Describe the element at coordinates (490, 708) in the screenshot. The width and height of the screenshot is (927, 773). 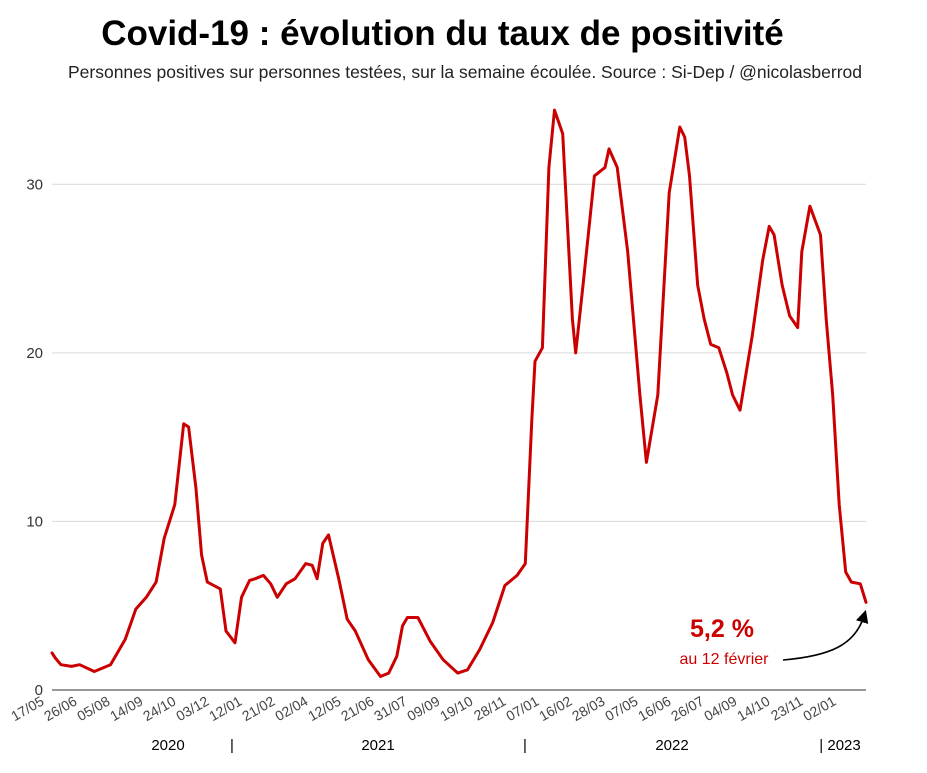
I see `x-tick-label: 28/11` at that location.